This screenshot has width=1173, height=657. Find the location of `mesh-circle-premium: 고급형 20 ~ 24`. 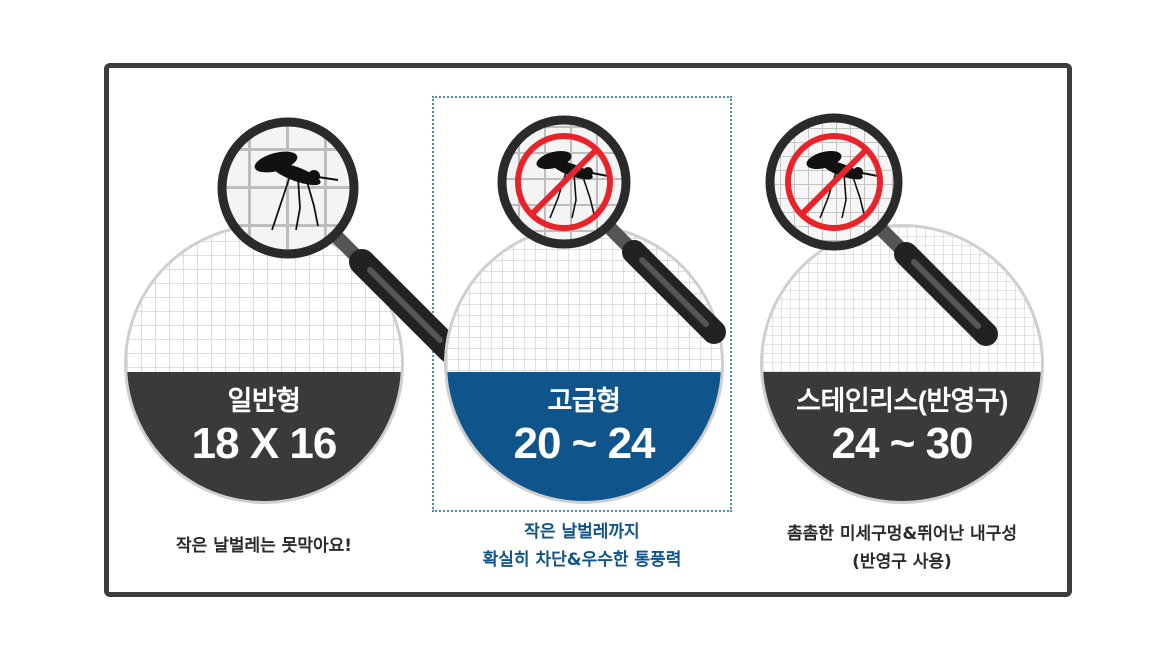

mesh-circle-premium: 고급형 20 ~ 24 is located at coordinates (584, 364).